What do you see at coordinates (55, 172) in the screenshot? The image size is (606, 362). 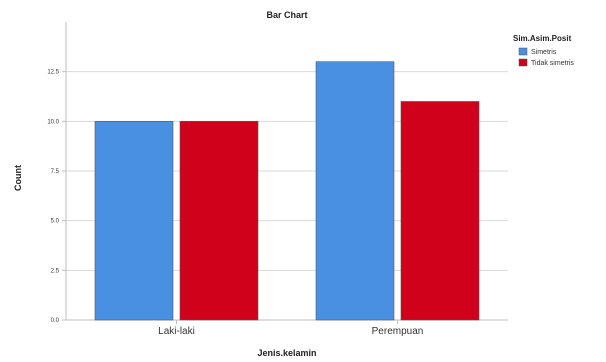 I see `y-tick-label: 7.5` at bounding box center [55, 172].